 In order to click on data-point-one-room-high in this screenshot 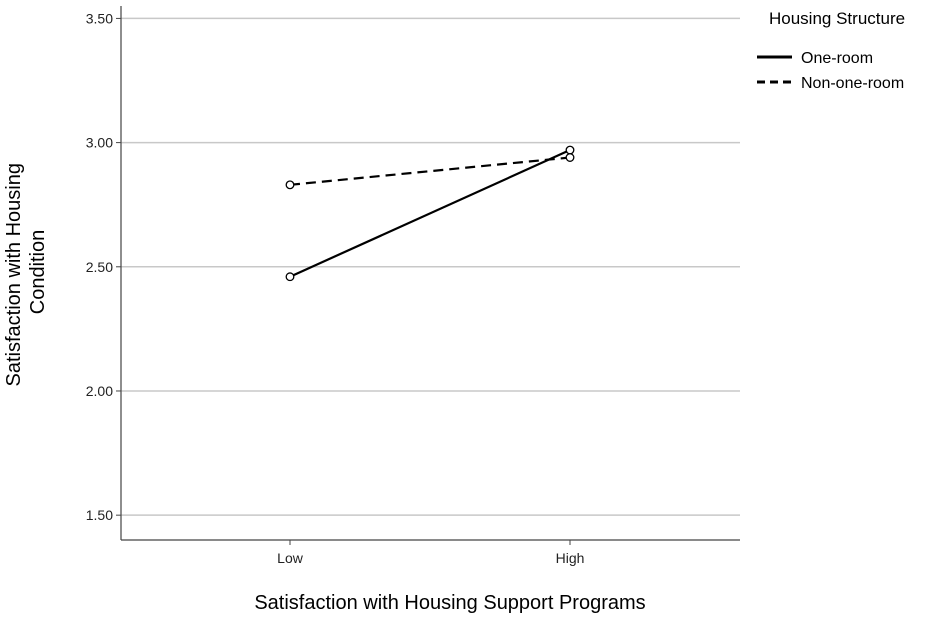, I will do `click(570, 150)`.